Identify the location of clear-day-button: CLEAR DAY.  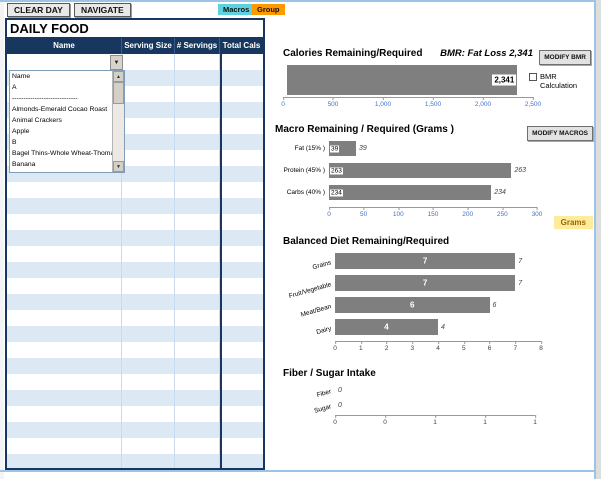
(38, 10).